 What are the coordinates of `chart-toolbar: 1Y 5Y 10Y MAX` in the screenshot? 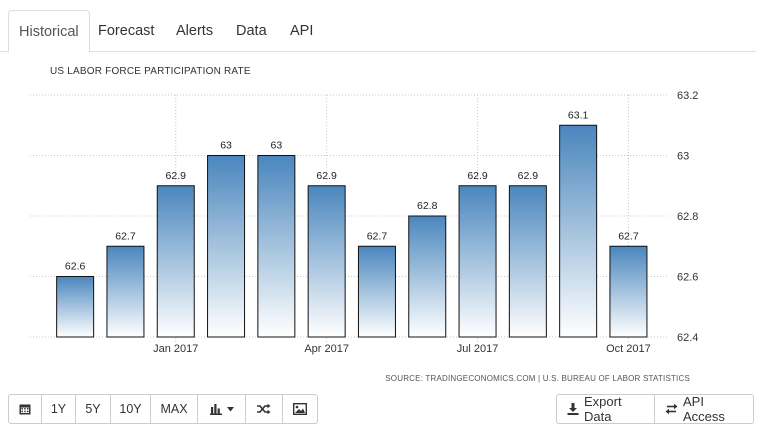 It's located at (163, 409).